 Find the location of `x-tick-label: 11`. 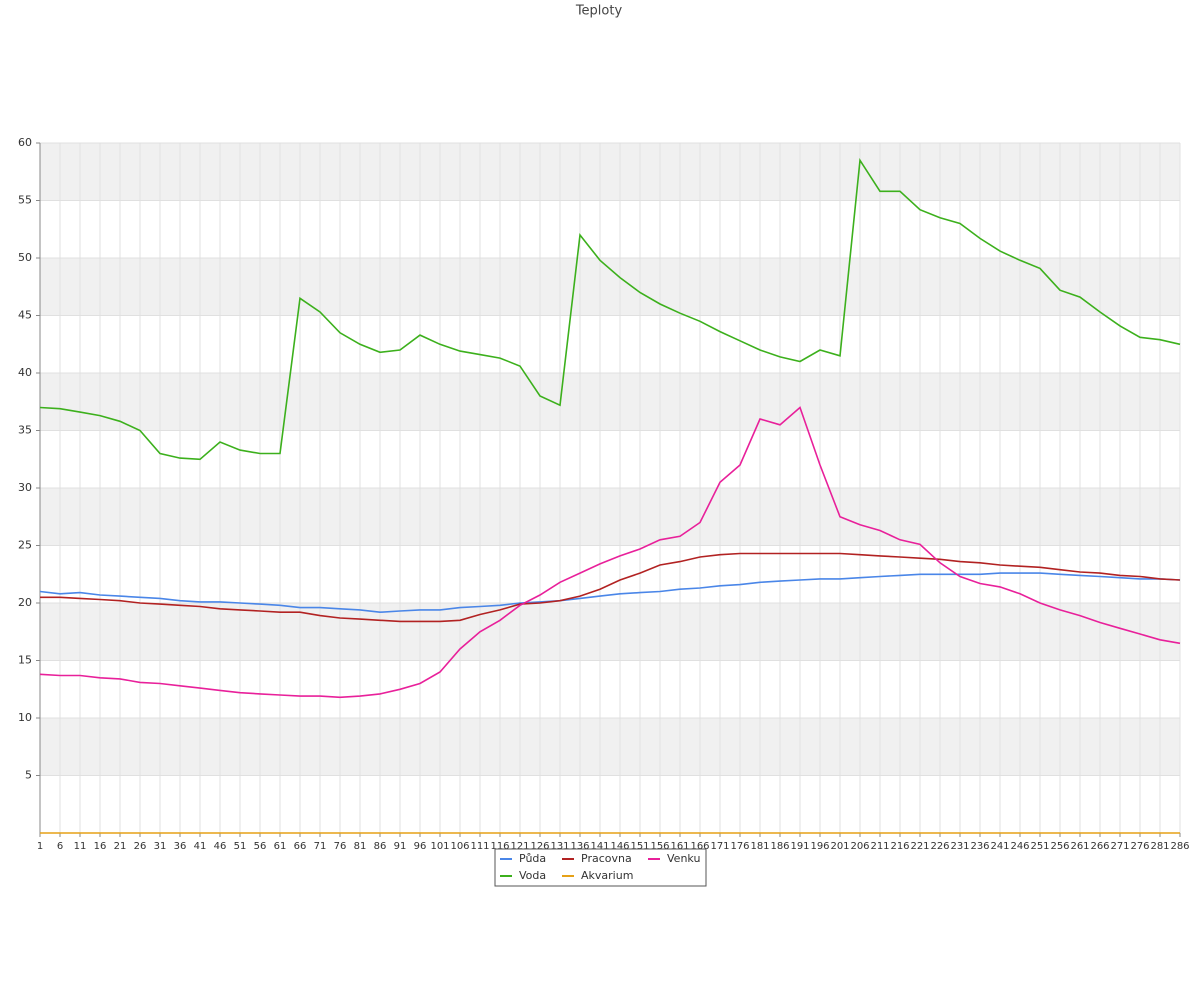

x-tick-label: 11 is located at coordinates (80, 846).